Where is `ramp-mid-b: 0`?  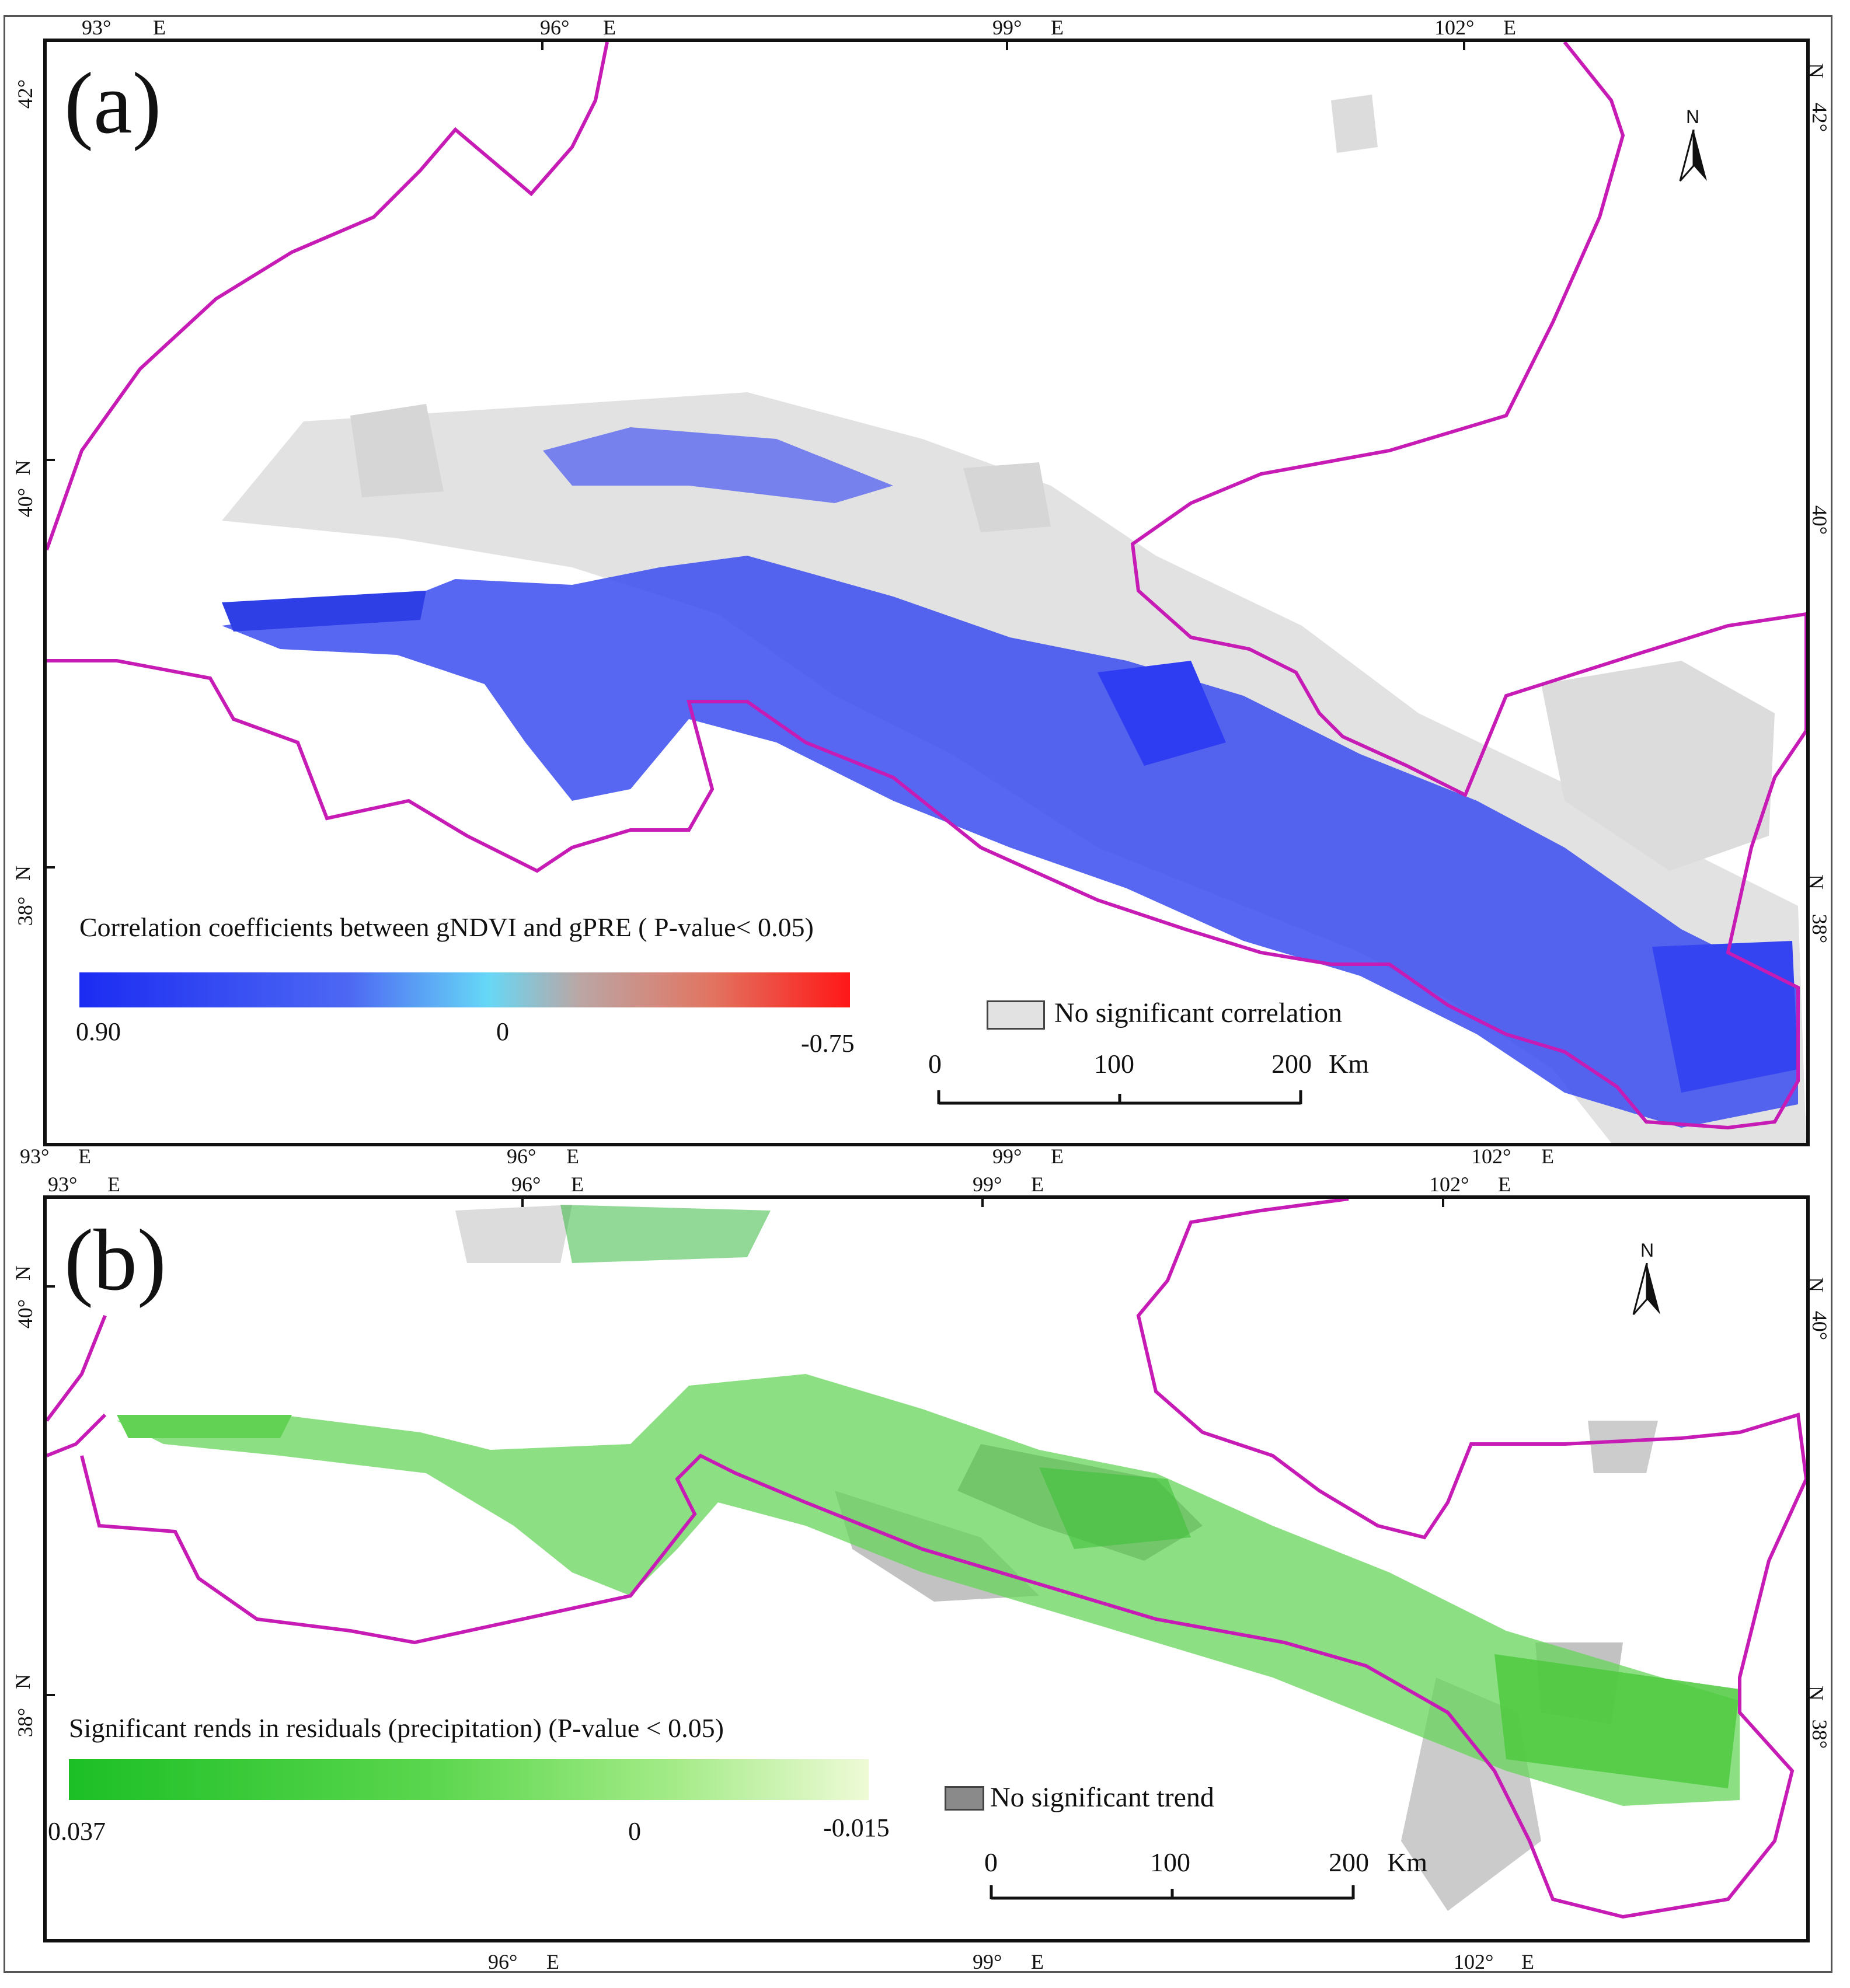 ramp-mid-b: 0 is located at coordinates (634, 1831).